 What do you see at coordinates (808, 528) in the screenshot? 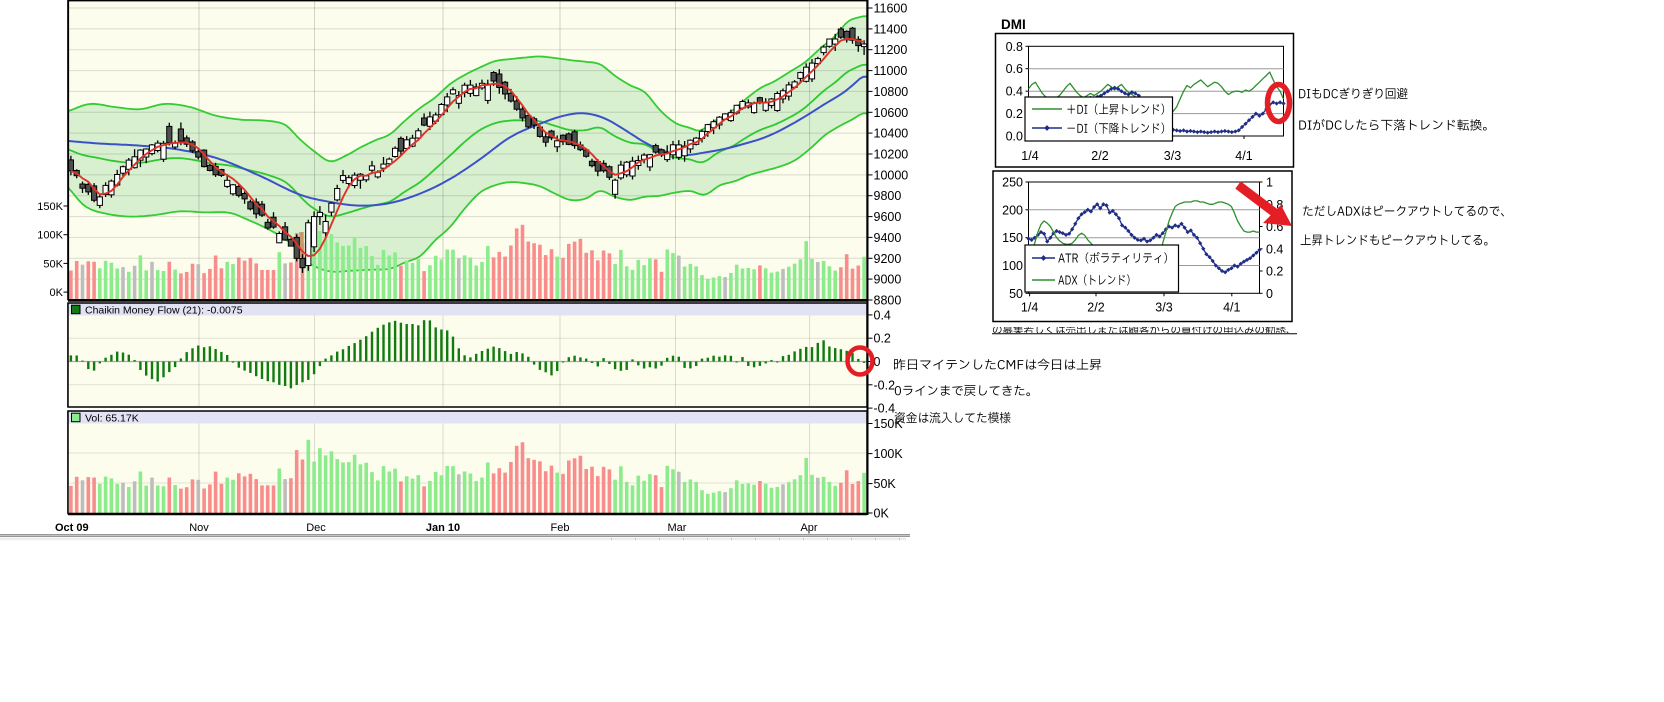
I see `svg-text: Apr` at bounding box center [808, 528].